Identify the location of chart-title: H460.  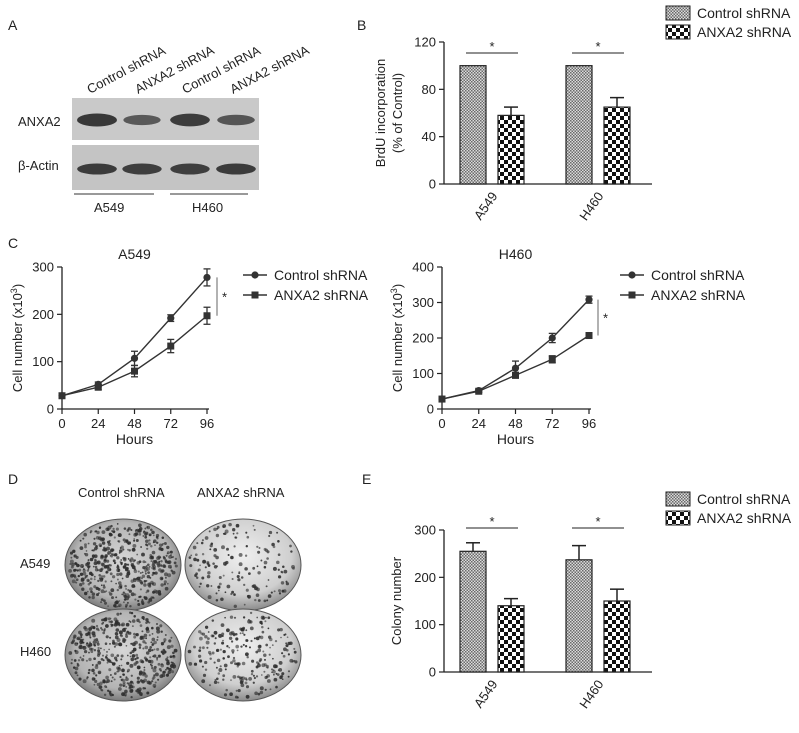
(516, 254).